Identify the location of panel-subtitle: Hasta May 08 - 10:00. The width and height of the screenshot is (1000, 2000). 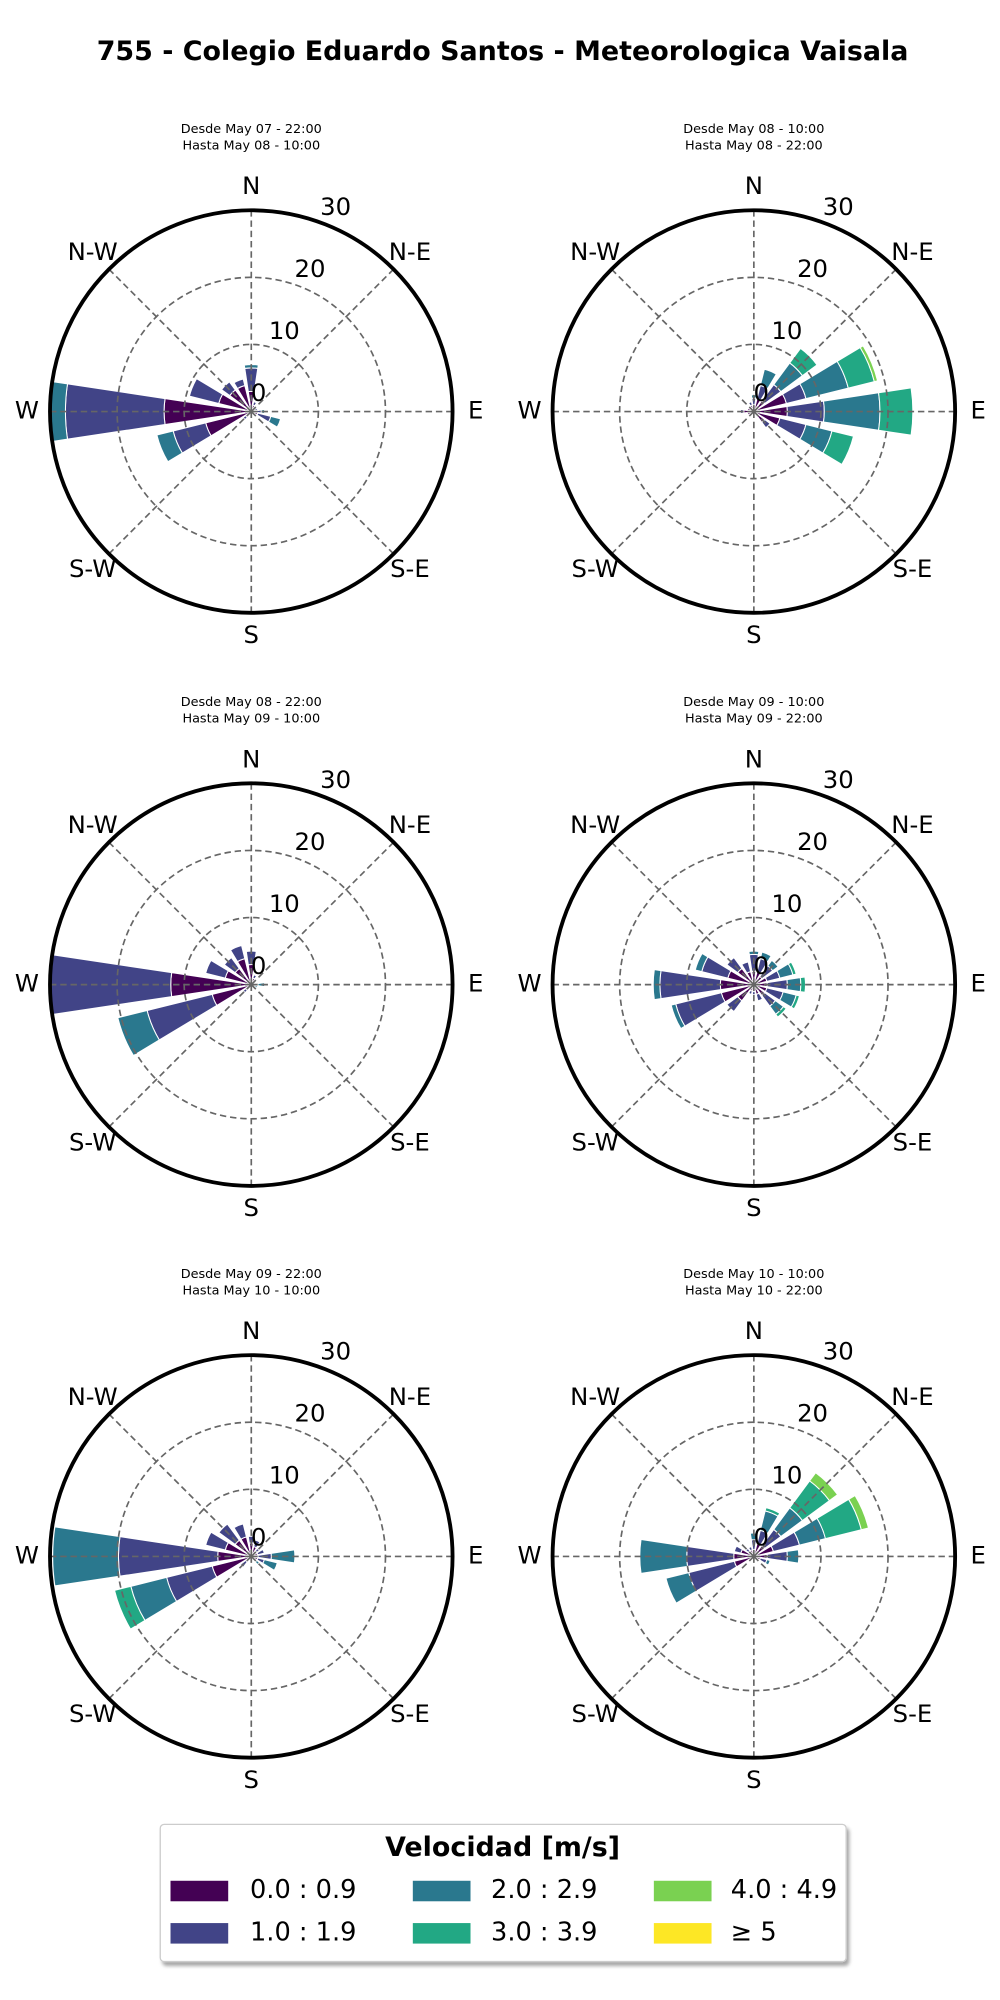
(251, 146).